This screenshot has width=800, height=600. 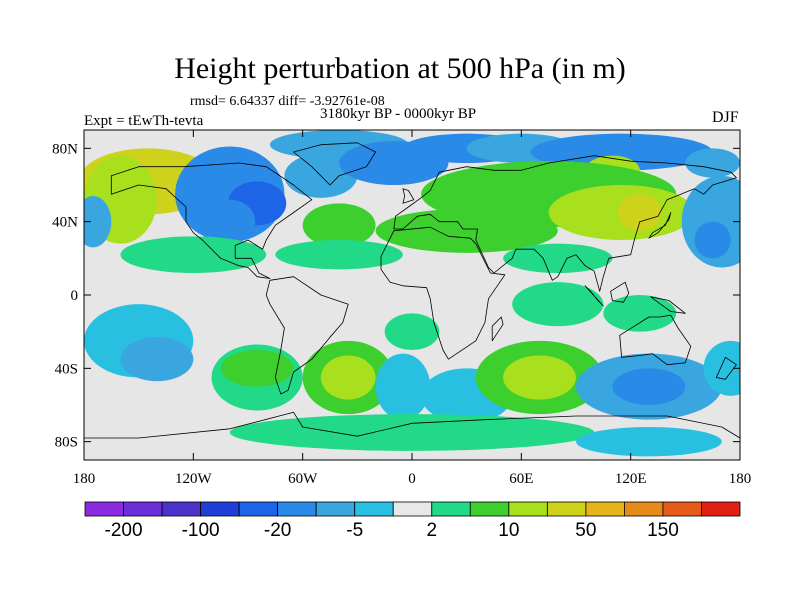 What do you see at coordinates (75, 296) in the screenshot?
I see `lat-tick-label: 0` at bounding box center [75, 296].